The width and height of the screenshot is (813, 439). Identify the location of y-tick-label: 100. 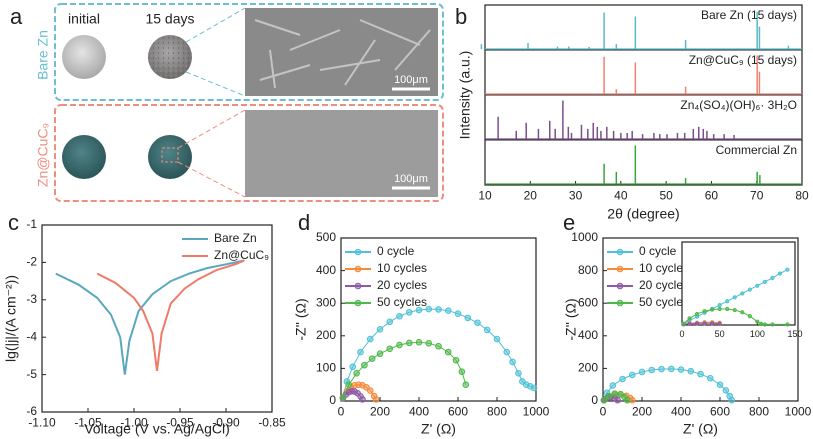
(326, 368).